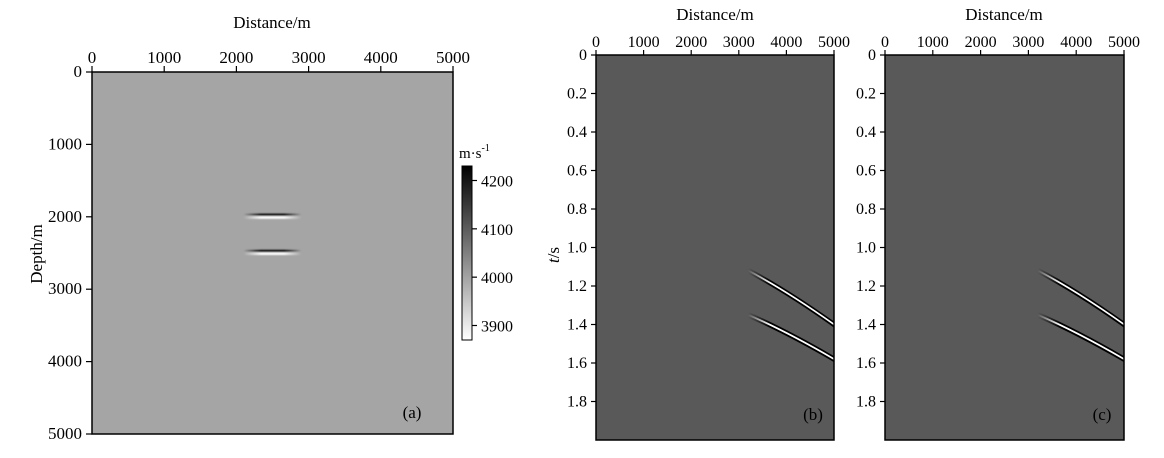  I want to click on colorbar-gradient, so click(467, 253).